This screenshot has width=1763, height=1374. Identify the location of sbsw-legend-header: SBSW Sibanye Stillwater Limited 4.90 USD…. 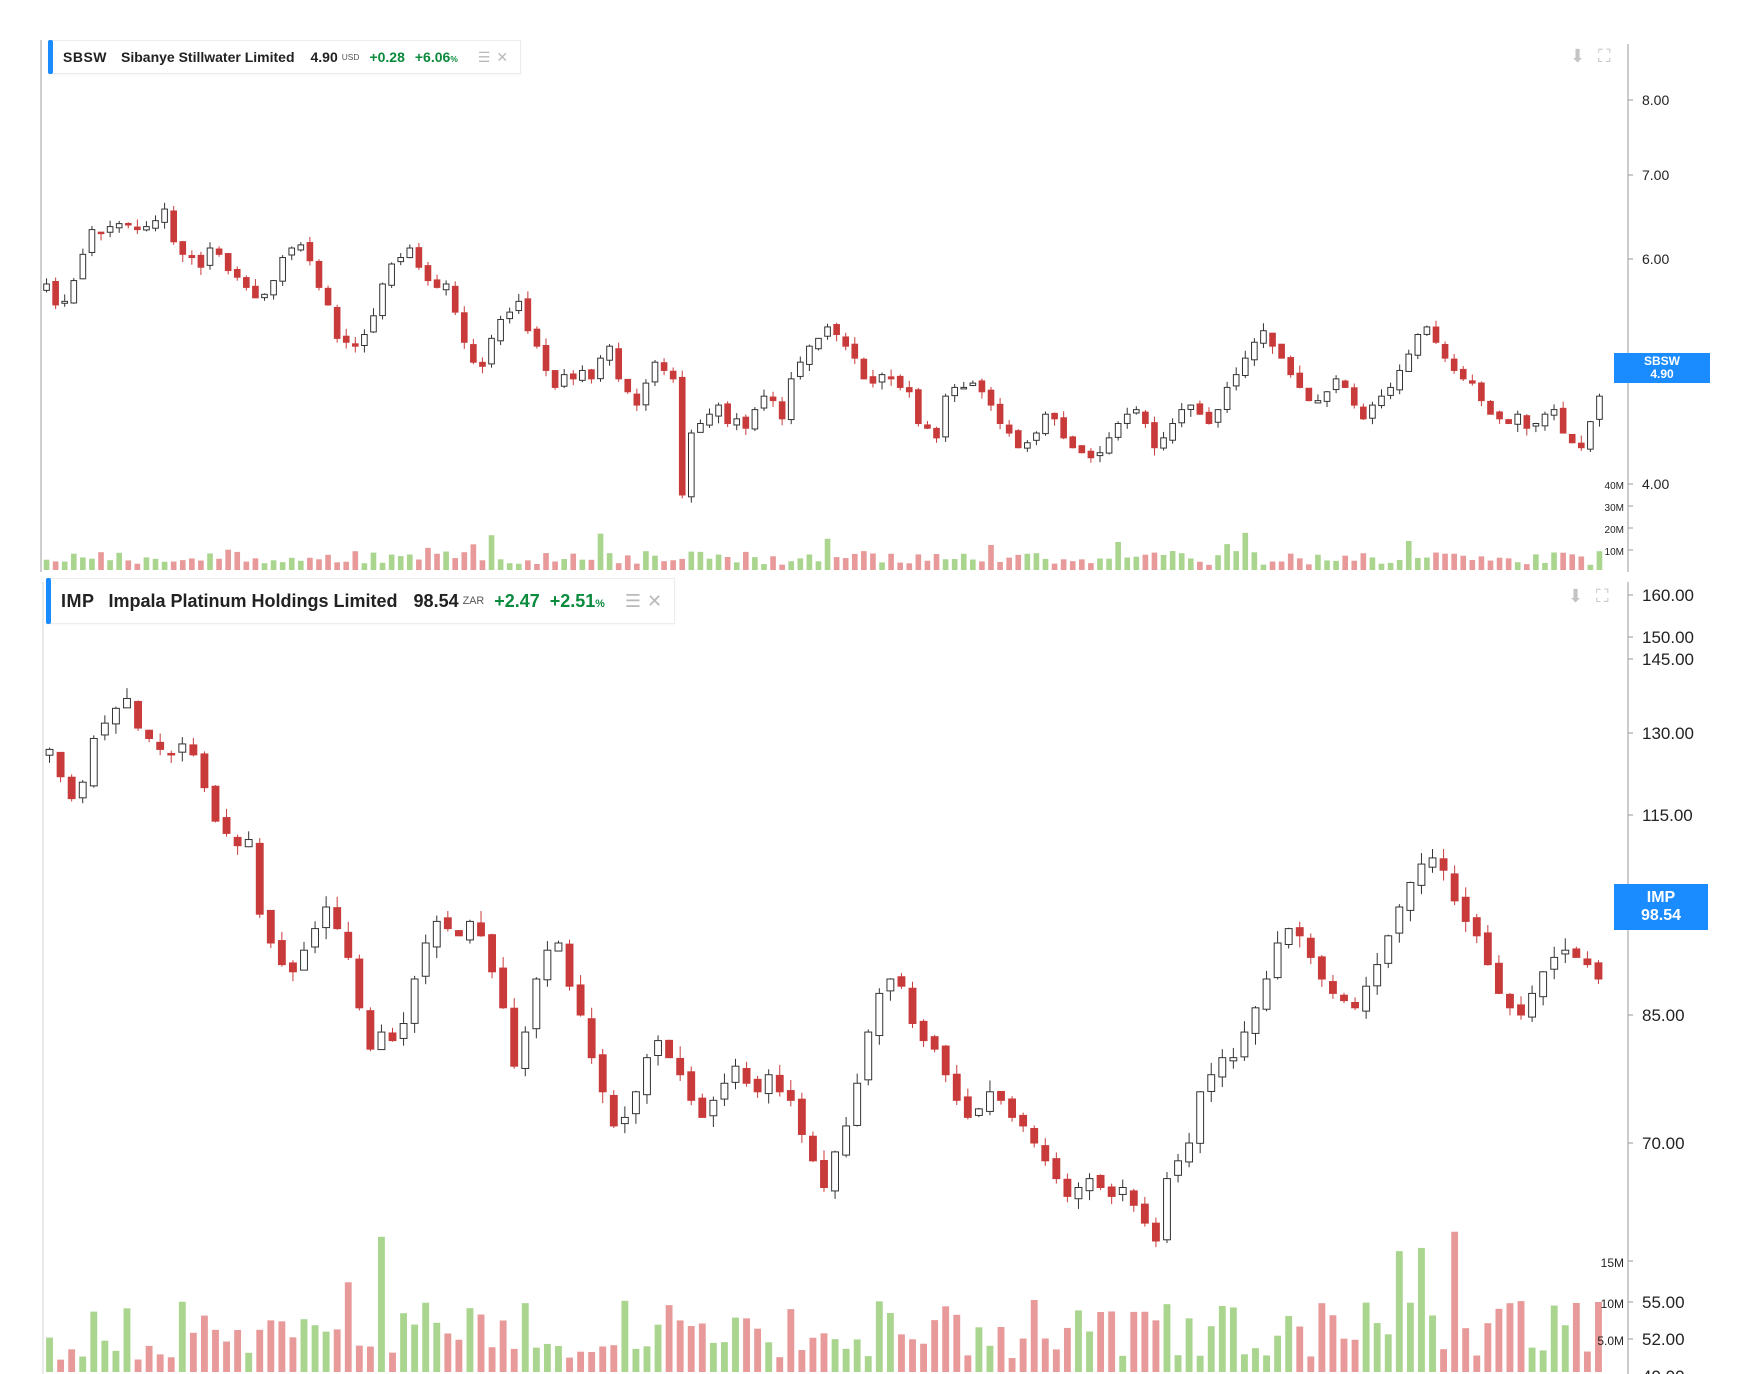
(285, 57).